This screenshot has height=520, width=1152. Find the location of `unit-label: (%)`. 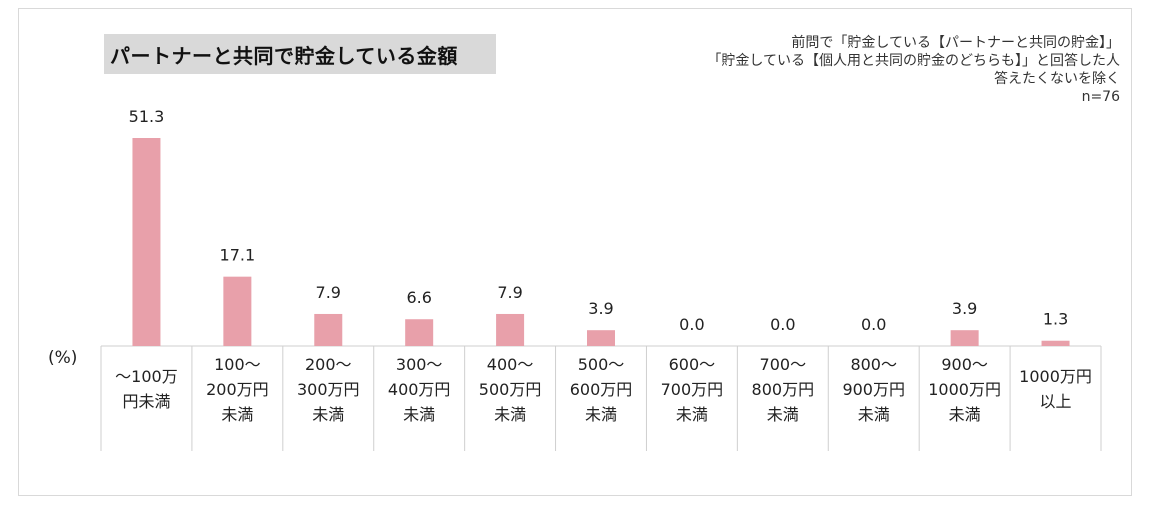

unit-label: (%) is located at coordinates (63, 358).